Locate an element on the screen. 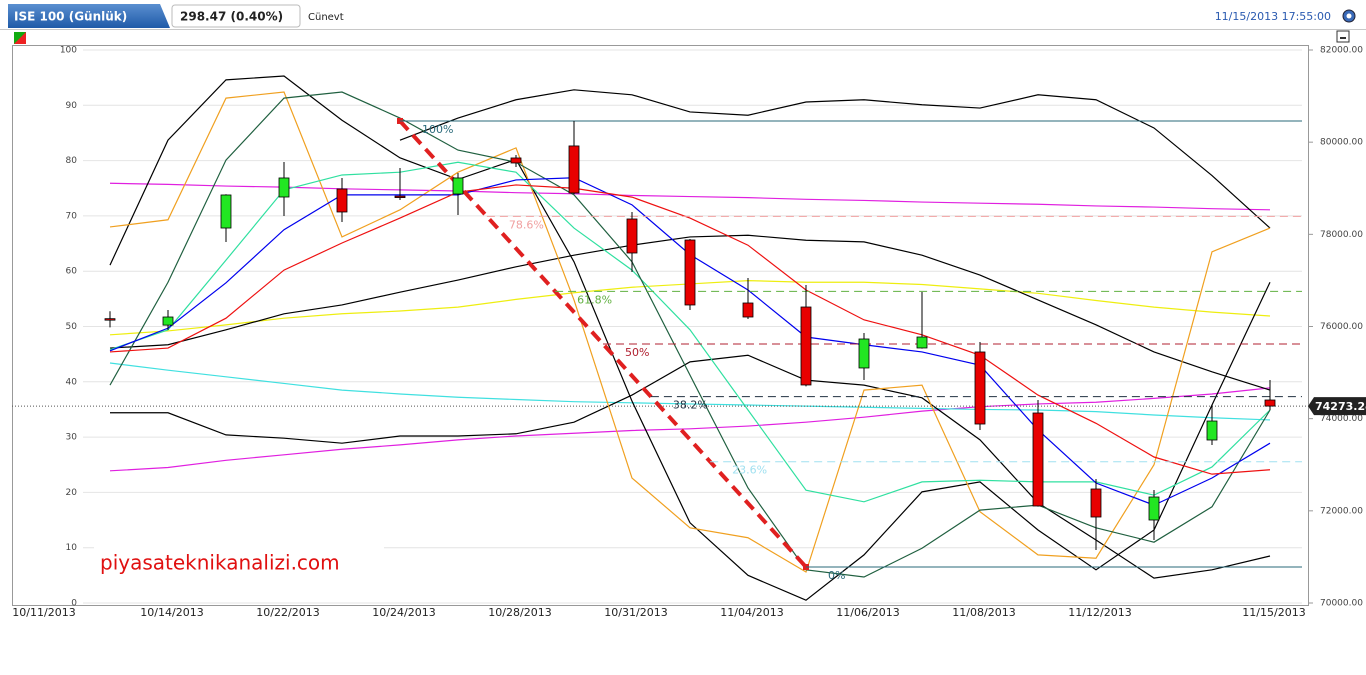 This screenshot has width=1366, height=675. price-box is located at coordinates (236, 16).